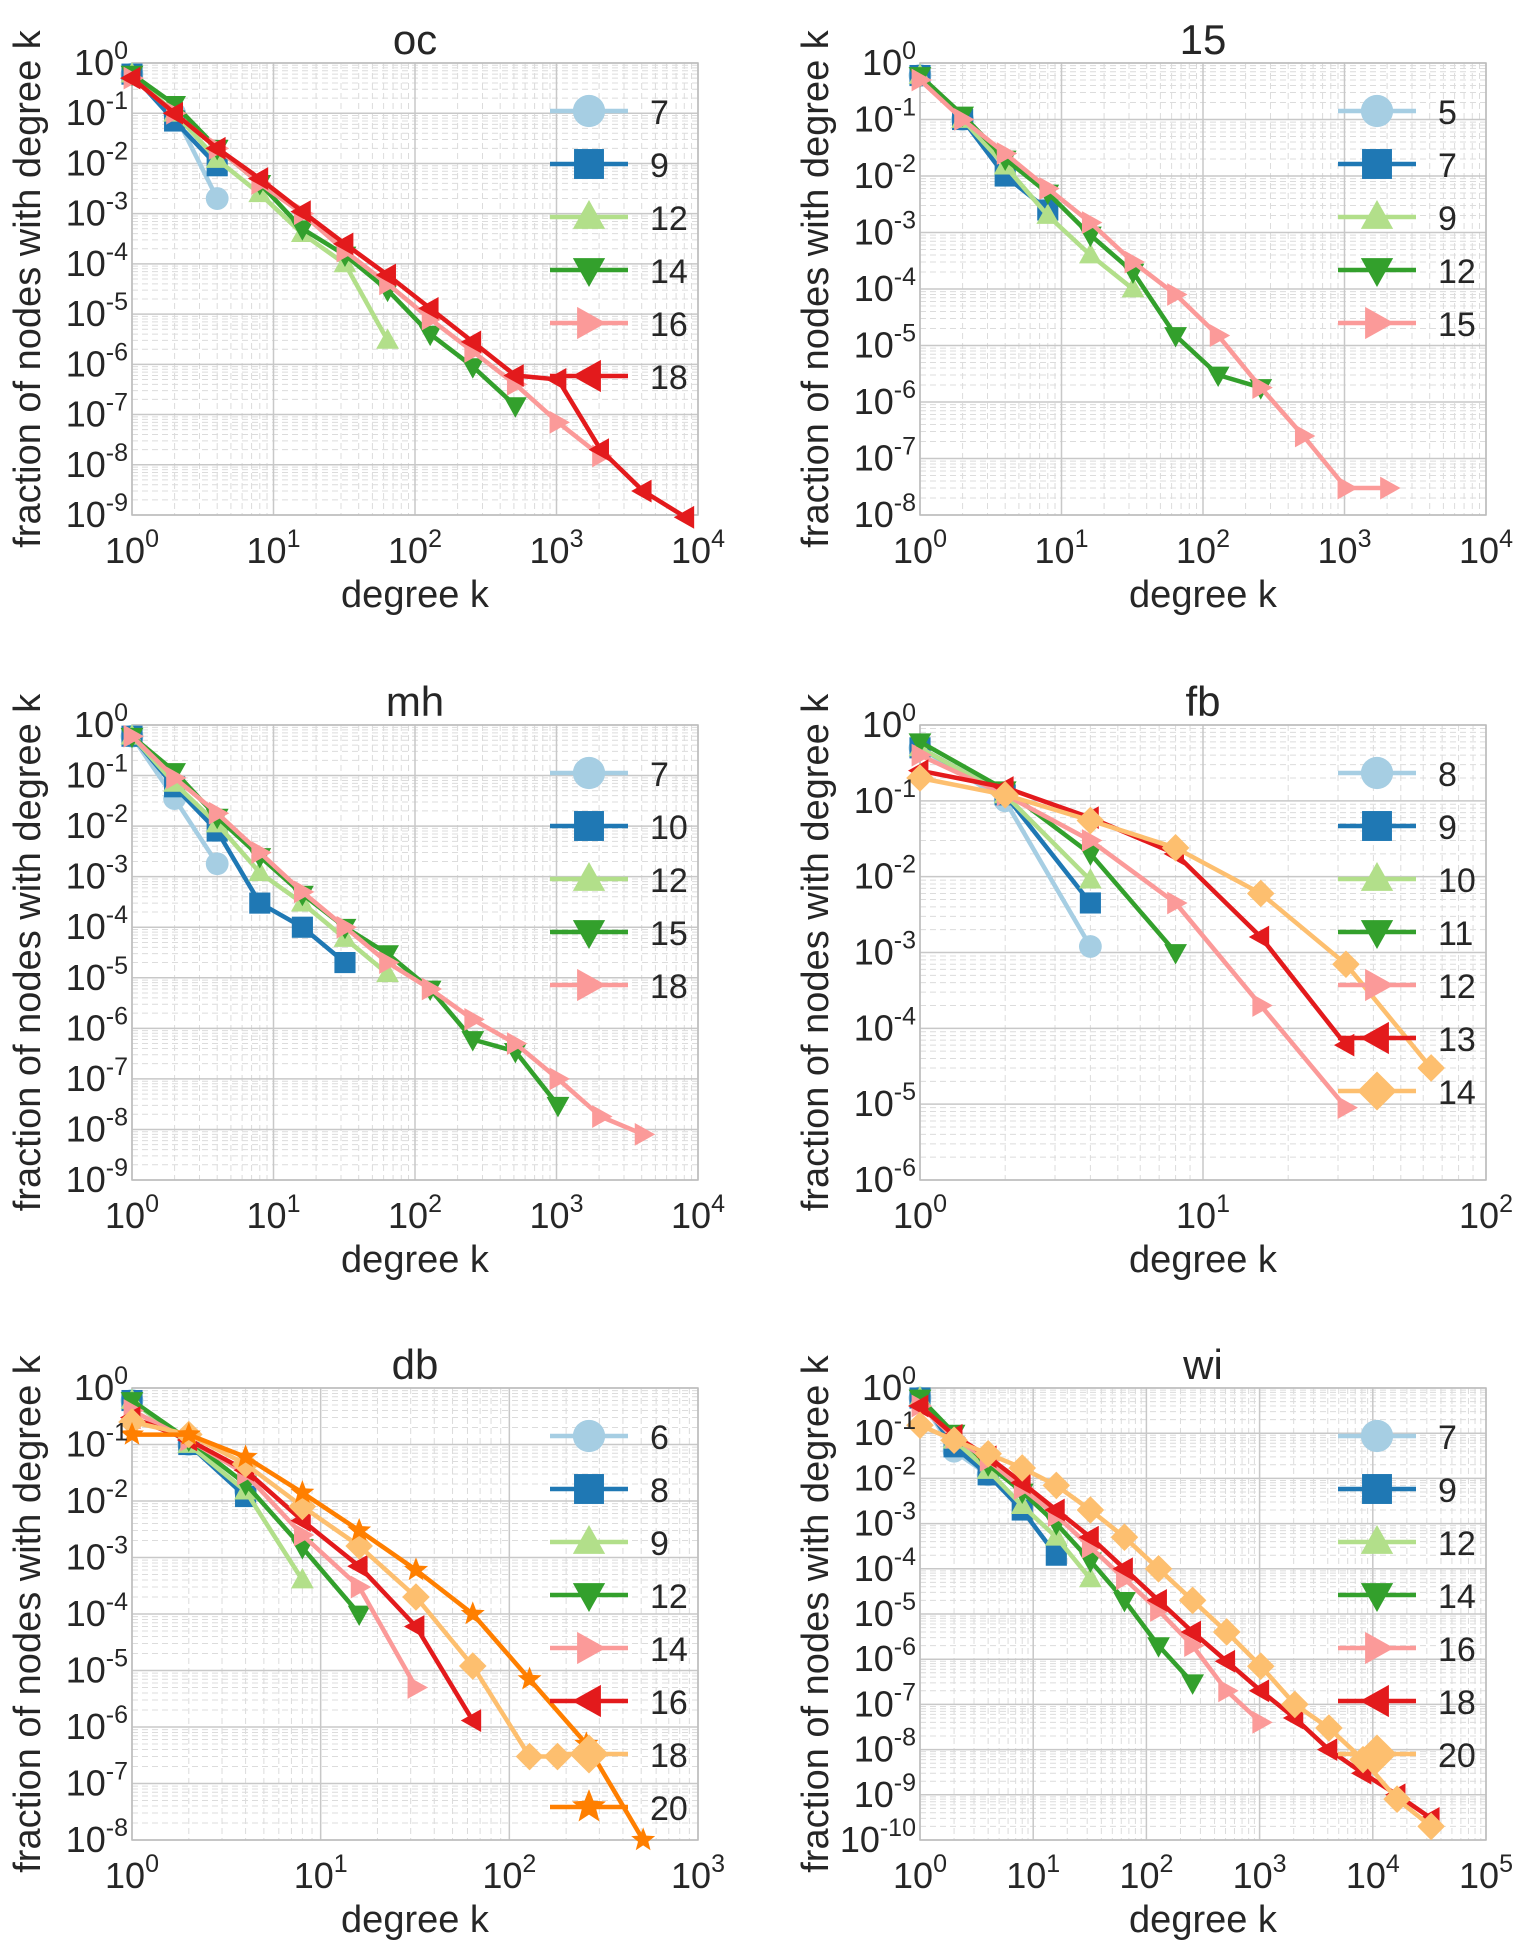  I want to click on legend-label: 10, so click(1457, 881).